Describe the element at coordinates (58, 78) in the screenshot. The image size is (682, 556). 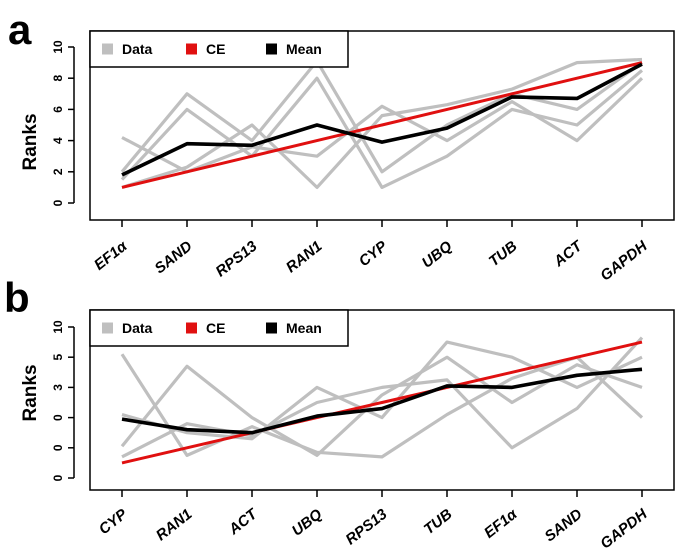
I see `y-tick-label: 8` at that location.